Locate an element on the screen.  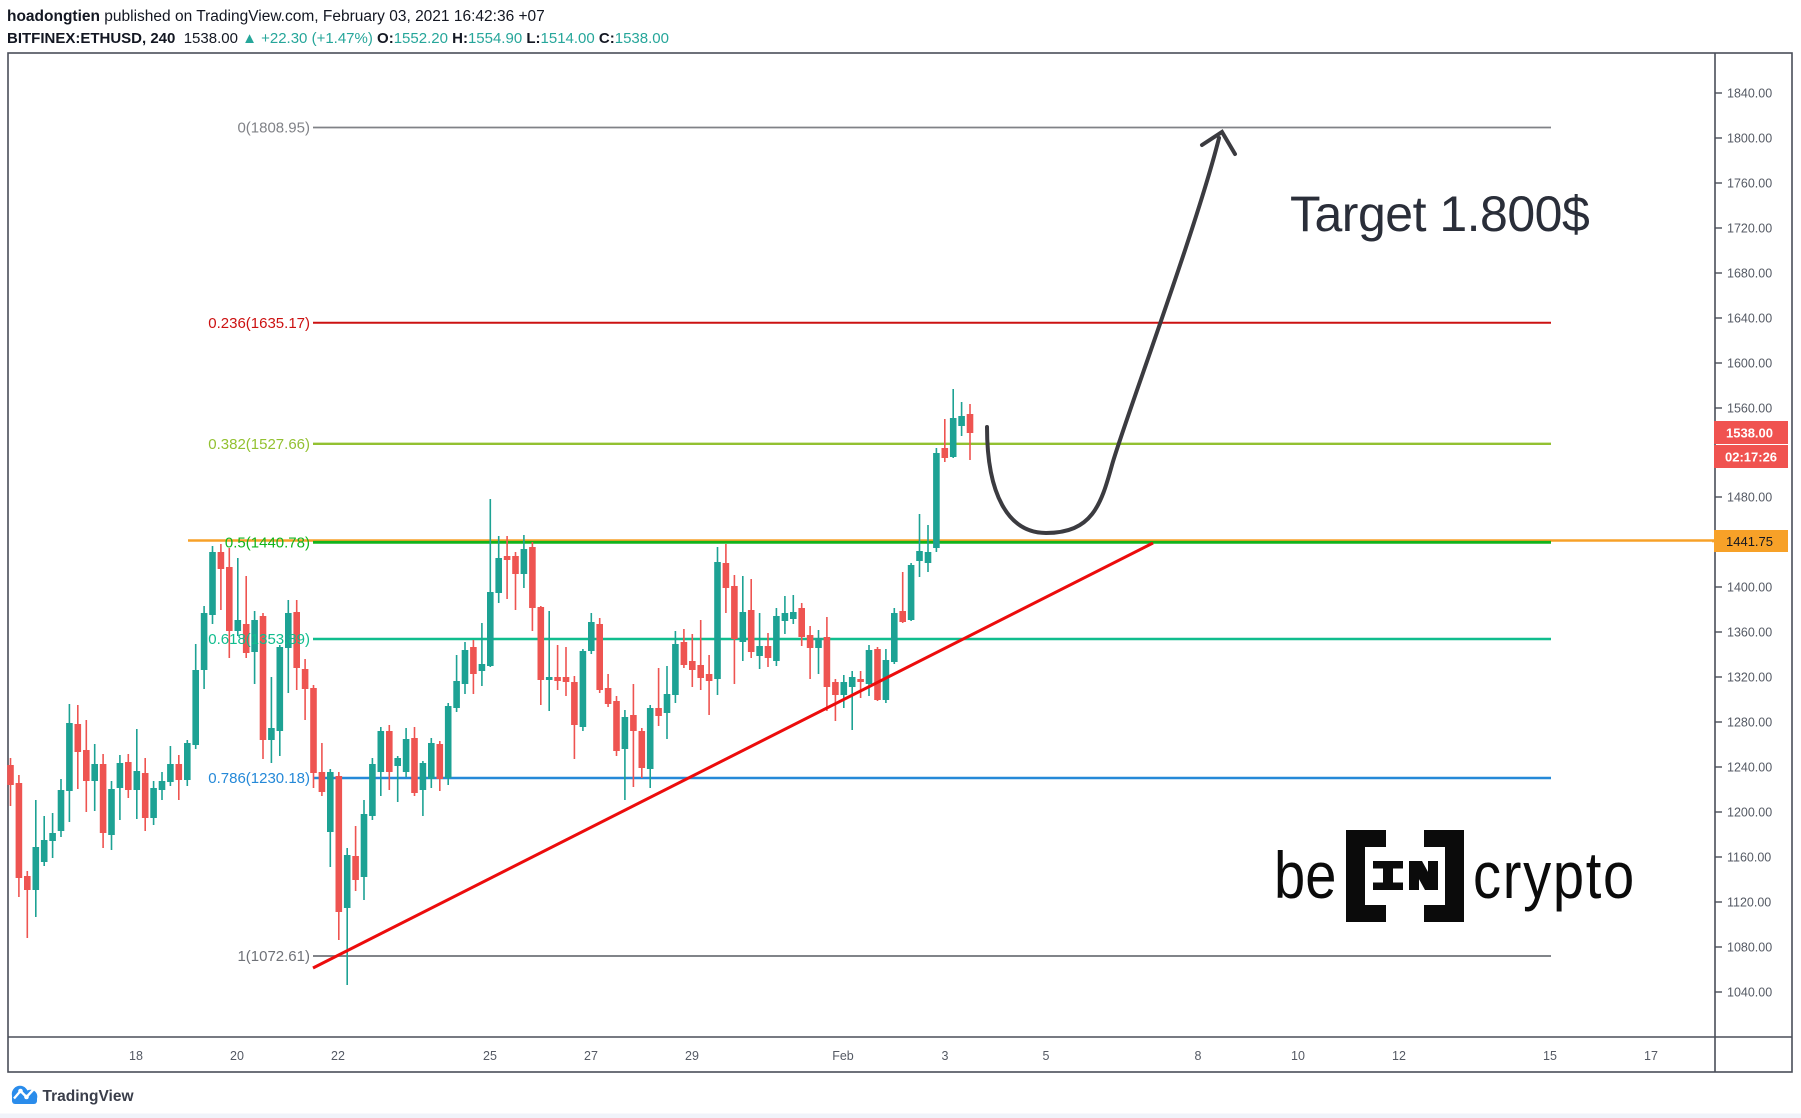
svg-text: 8 is located at coordinates (1198, 1056).